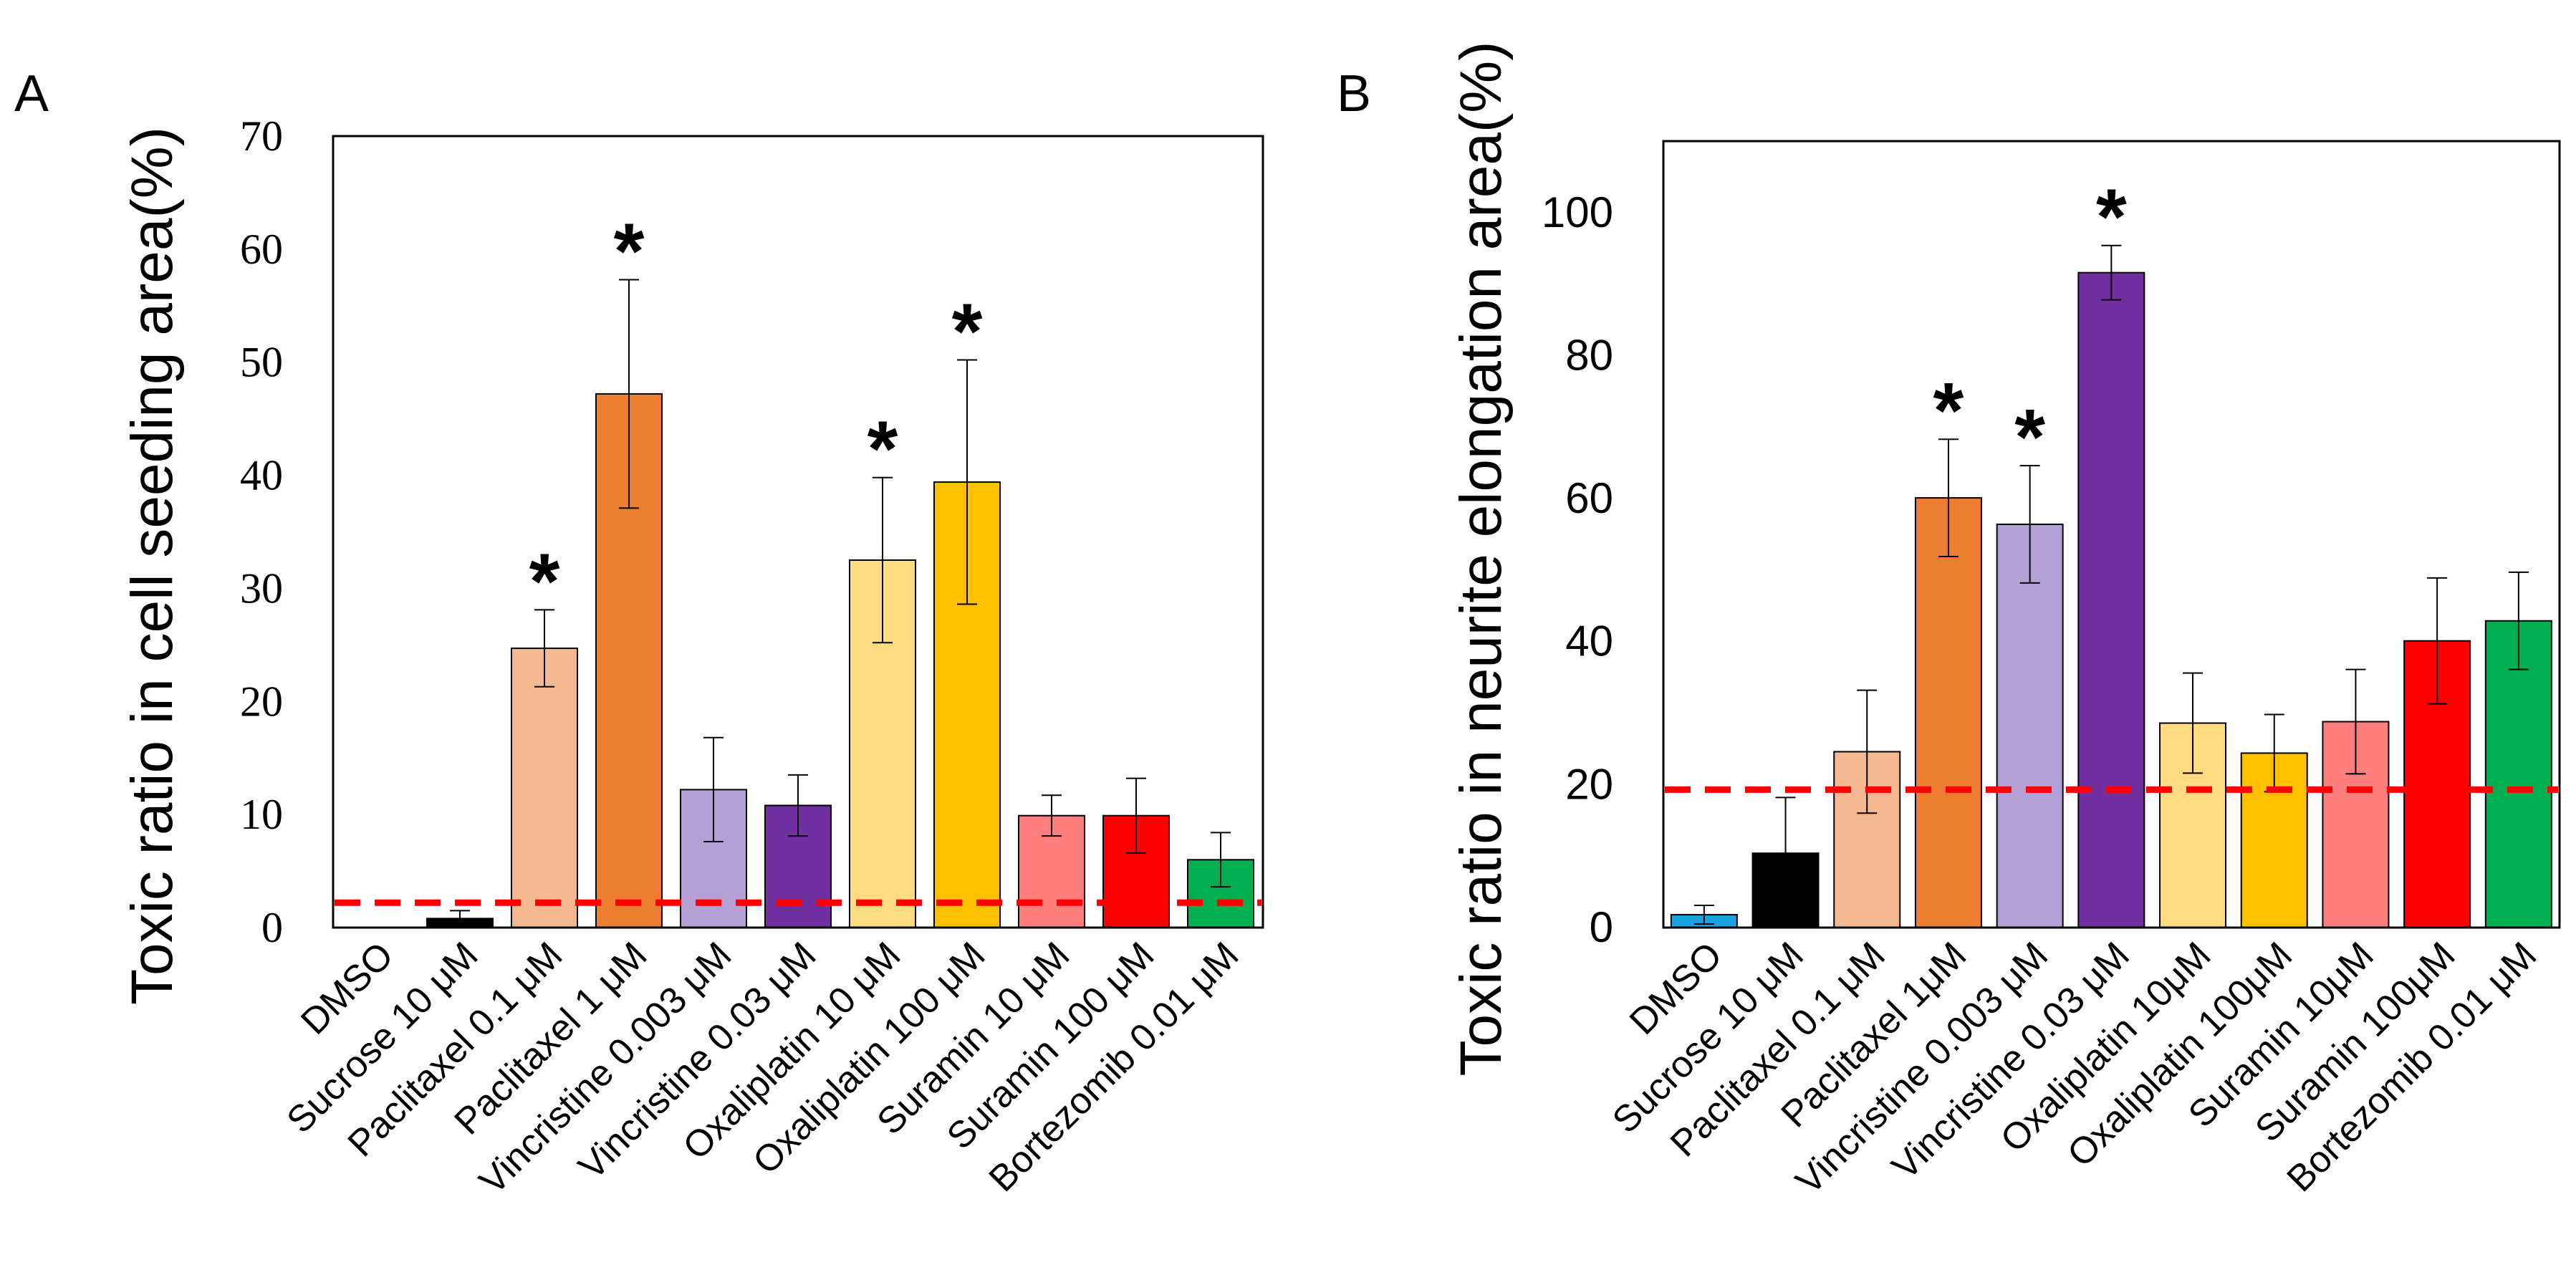 The height and width of the screenshot is (1285, 2576). I want to click on panel-a-y-ticks: 0 10 20 30 40 50 60 70, so click(261, 531).